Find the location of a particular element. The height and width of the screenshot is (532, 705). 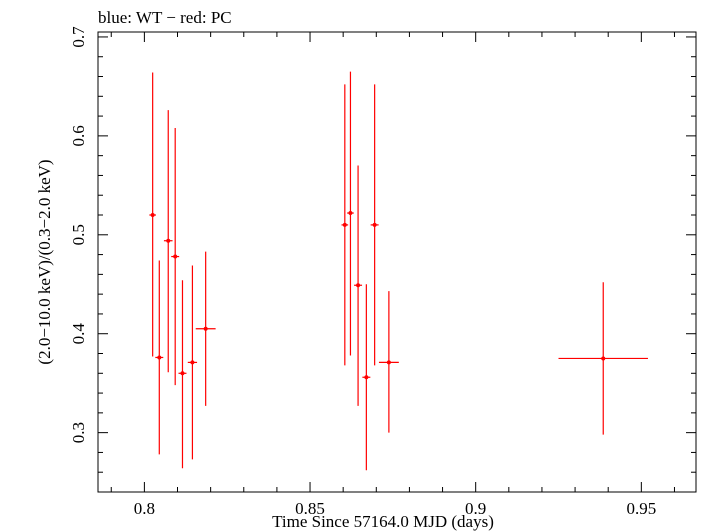

y-tick-label: 0.5 is located at coordinates (78, 234).